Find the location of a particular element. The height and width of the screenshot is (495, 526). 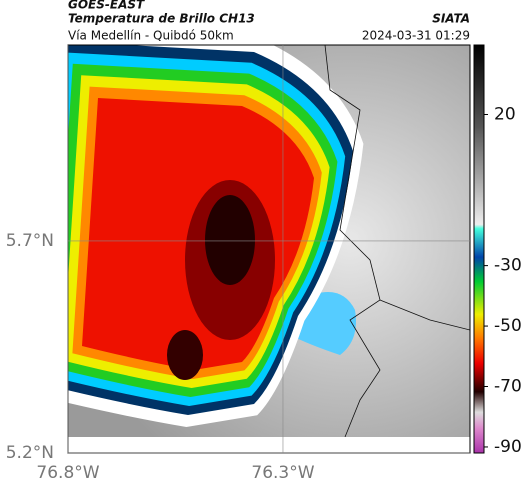

title: Temperatura de Brillo CH13 is located at coordinates (161, 19).